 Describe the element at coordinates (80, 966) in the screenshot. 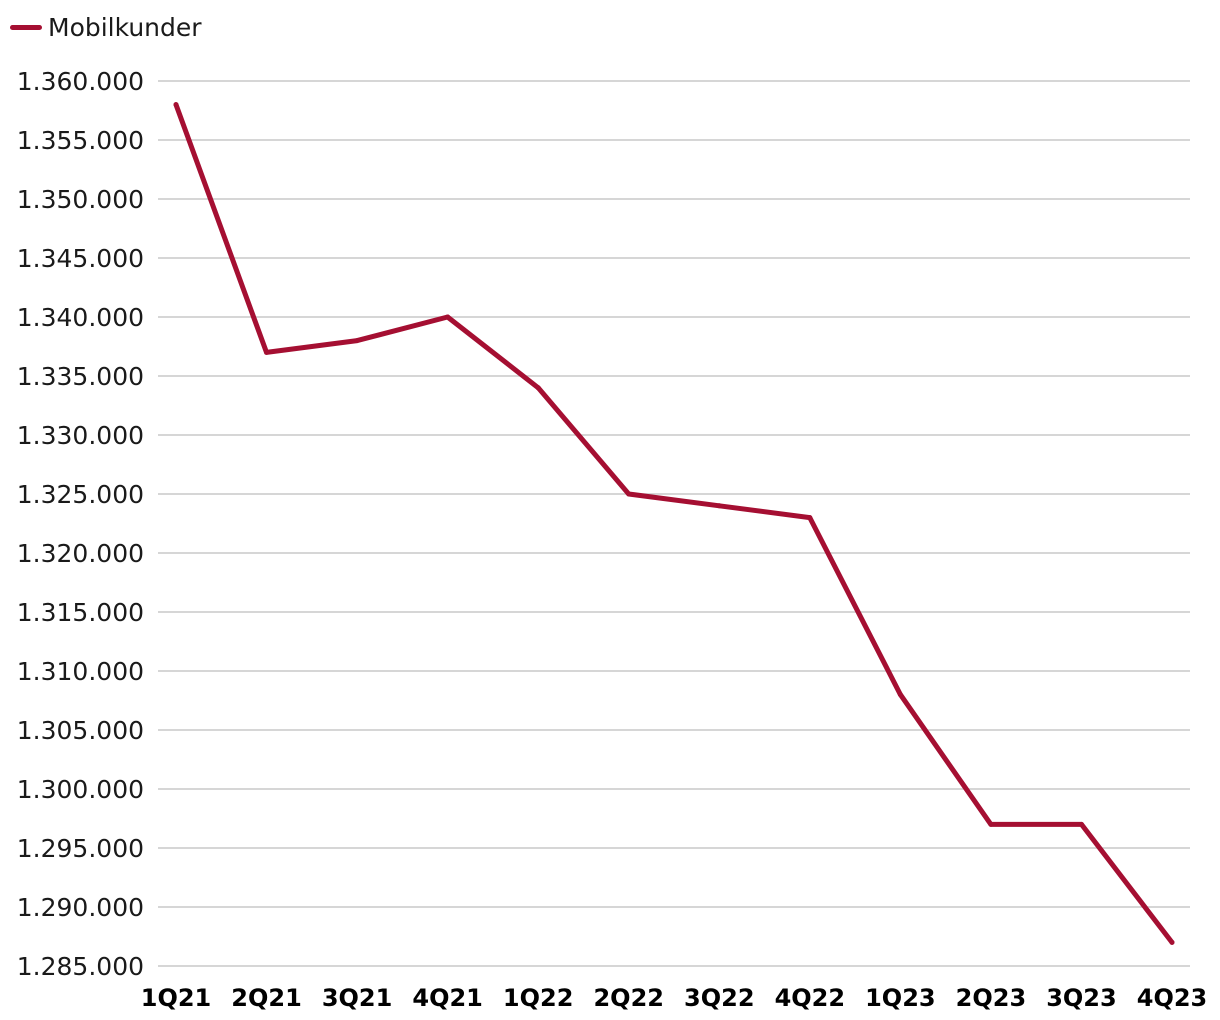

I see `y-tick-label: 1.285.000` at that location.